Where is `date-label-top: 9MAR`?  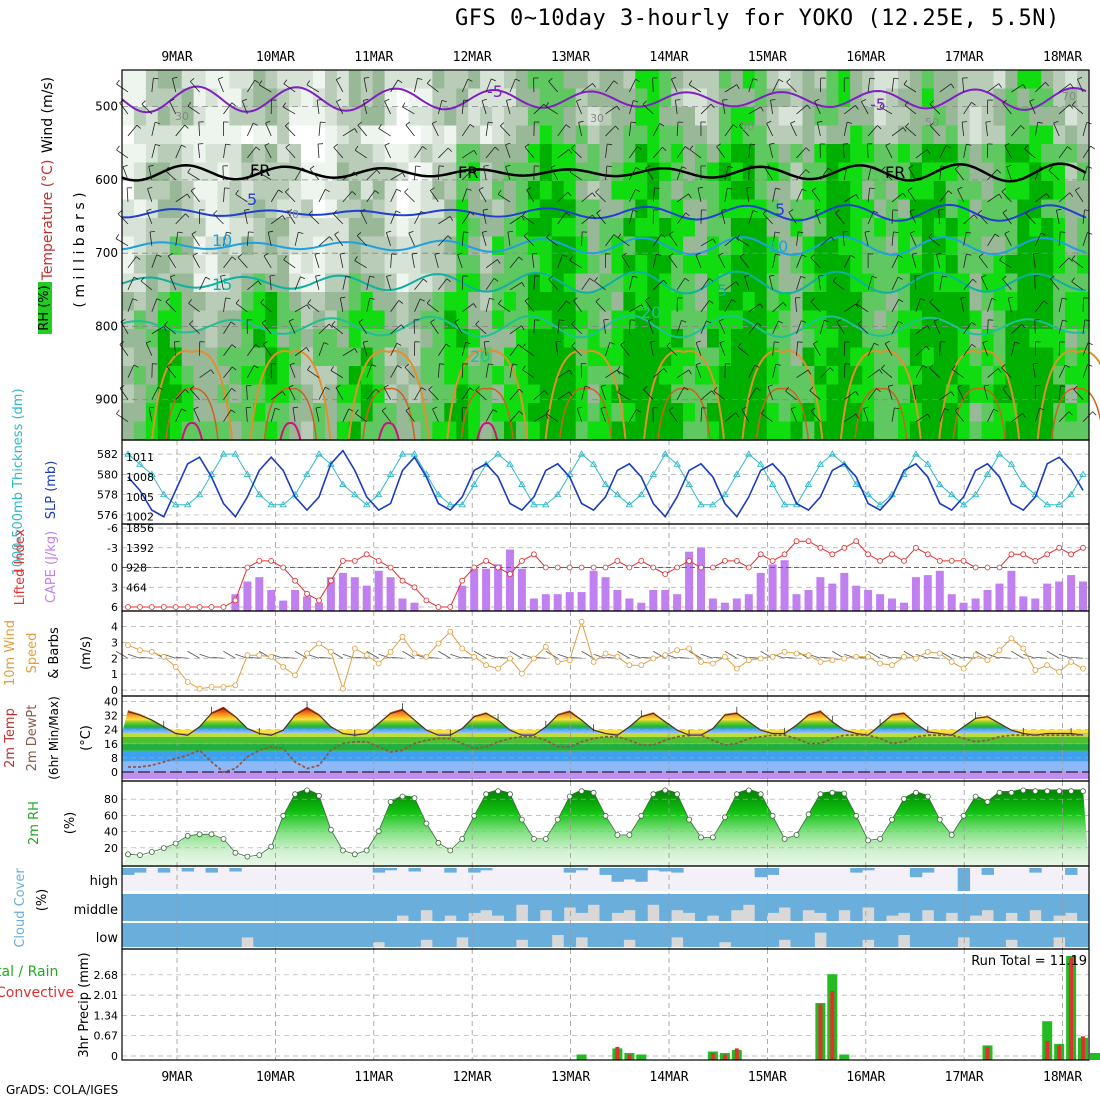 date-label-top: 9MAR is located at coordinates (176, 57).